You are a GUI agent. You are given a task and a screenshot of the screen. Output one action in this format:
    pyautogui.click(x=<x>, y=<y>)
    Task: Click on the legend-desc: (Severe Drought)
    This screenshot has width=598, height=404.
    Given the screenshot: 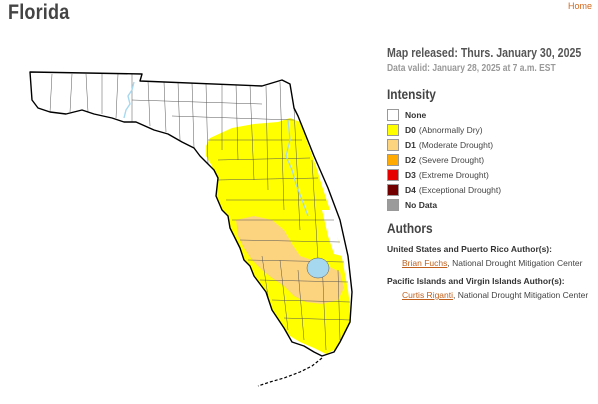 What is the action you would take?
    pyautogui.click(x=451, y=159)
    